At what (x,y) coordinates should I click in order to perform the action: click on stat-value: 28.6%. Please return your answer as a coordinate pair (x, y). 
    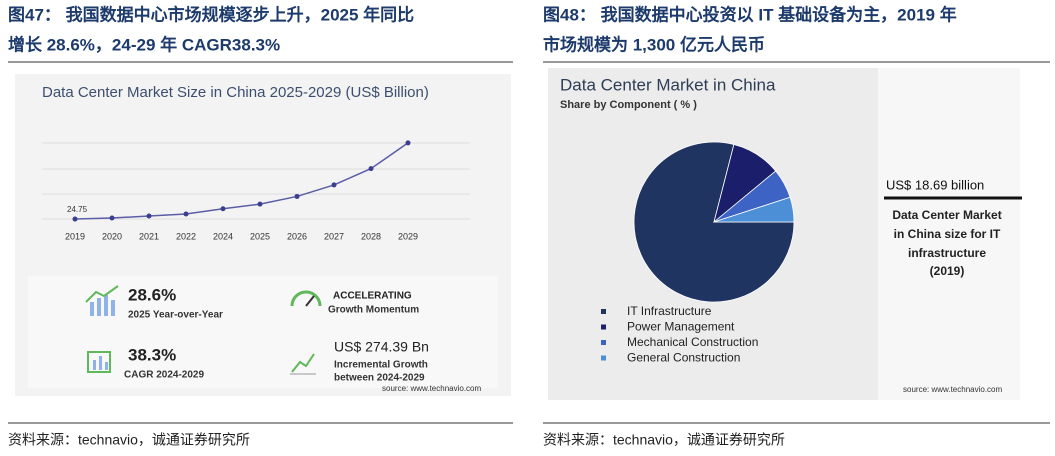
    Looking at the image, I should click on (152, 294).